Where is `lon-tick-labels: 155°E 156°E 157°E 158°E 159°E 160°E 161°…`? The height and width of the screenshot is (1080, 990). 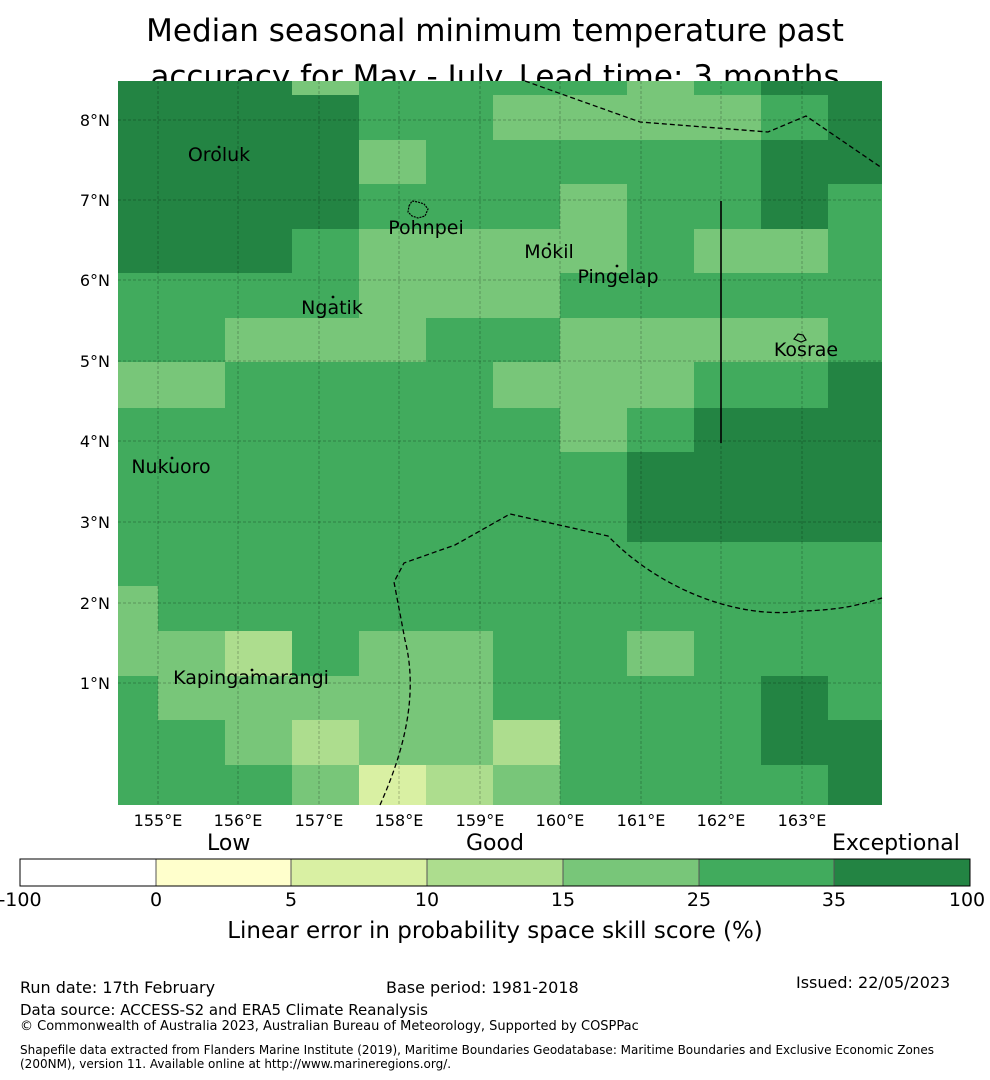
lon-tick-labels: 155°E 156°E 157°E 158°E 159°E 160°E 161°… is located at coordinates (480, 820).